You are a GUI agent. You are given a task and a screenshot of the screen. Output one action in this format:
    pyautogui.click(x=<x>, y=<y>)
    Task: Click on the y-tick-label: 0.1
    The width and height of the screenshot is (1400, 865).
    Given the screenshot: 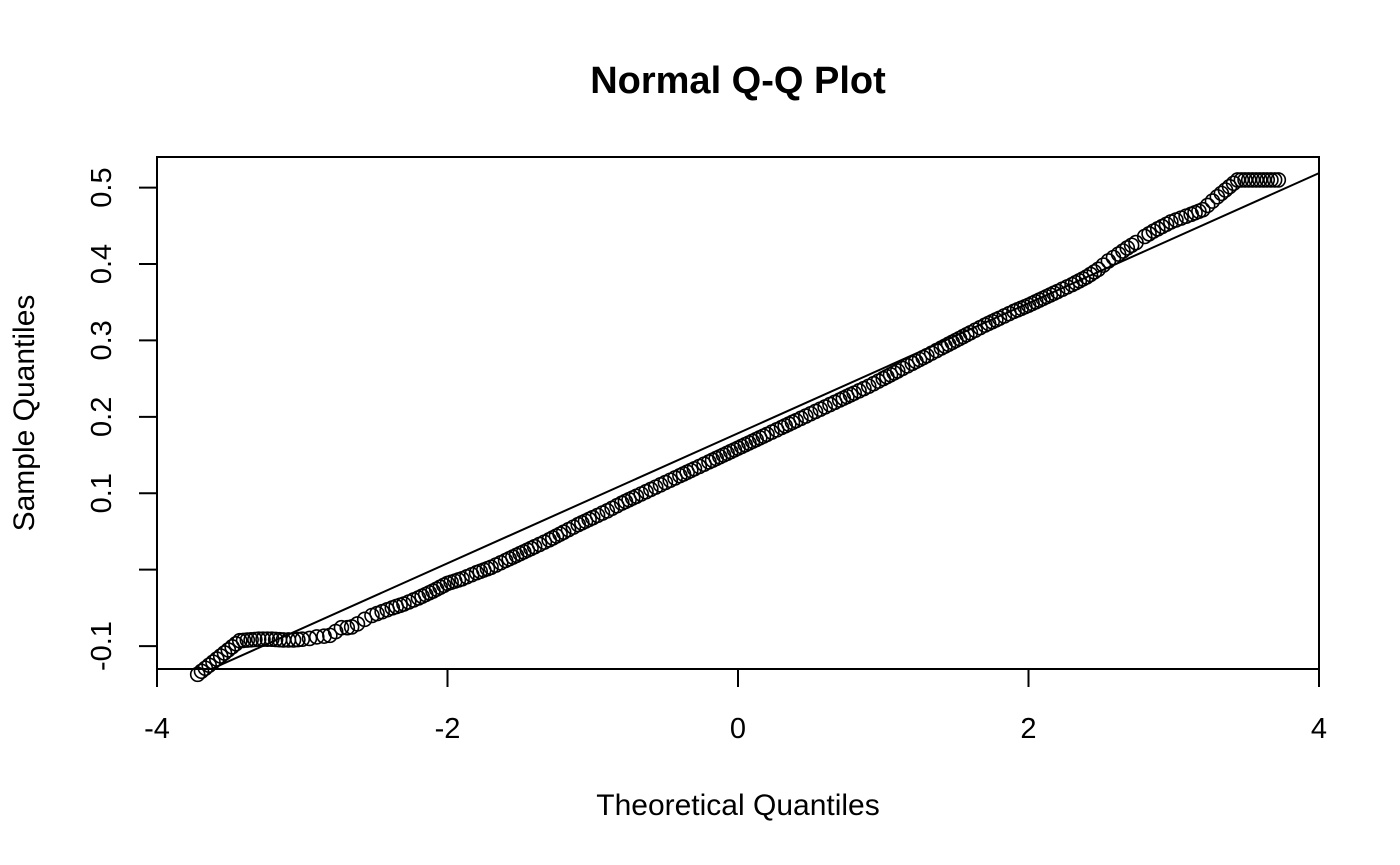 What is the action you would take?
    pyautogui.click(x=102, y=493)
    